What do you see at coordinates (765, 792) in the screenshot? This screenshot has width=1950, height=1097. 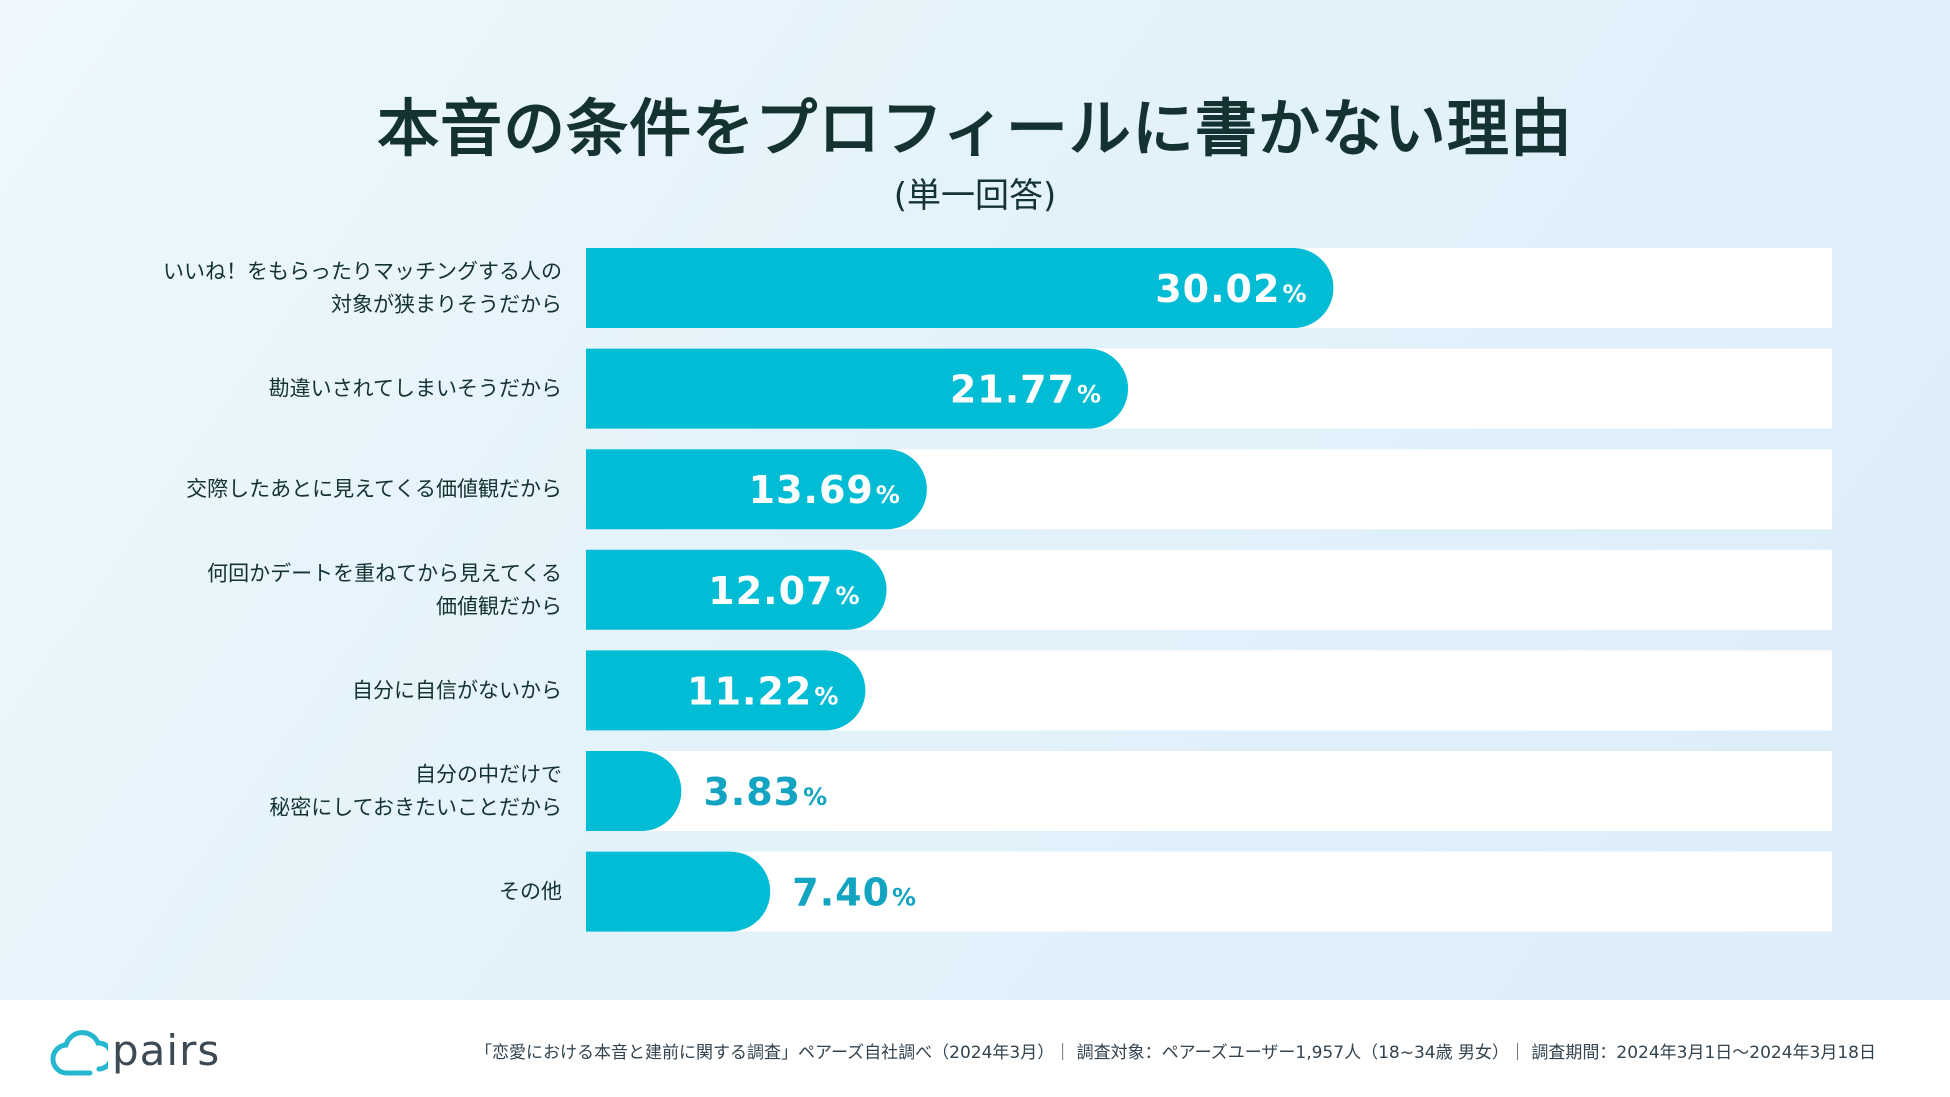 I see `value-label: 3.83%` at bounding box center [765, 792].